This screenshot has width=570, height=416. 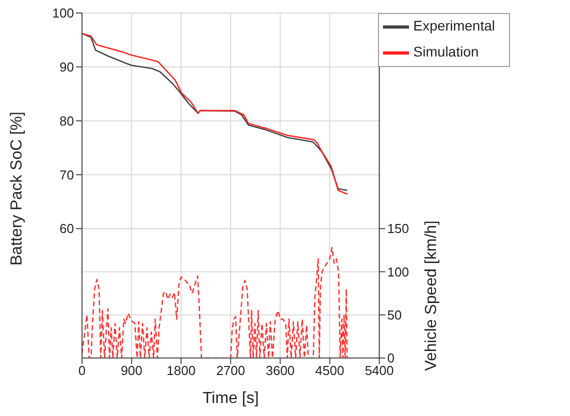 What do you see at coordinates (67, 67) in the screenshot?
I see `y-tick-label: 90` at bounding box center [67, 67].